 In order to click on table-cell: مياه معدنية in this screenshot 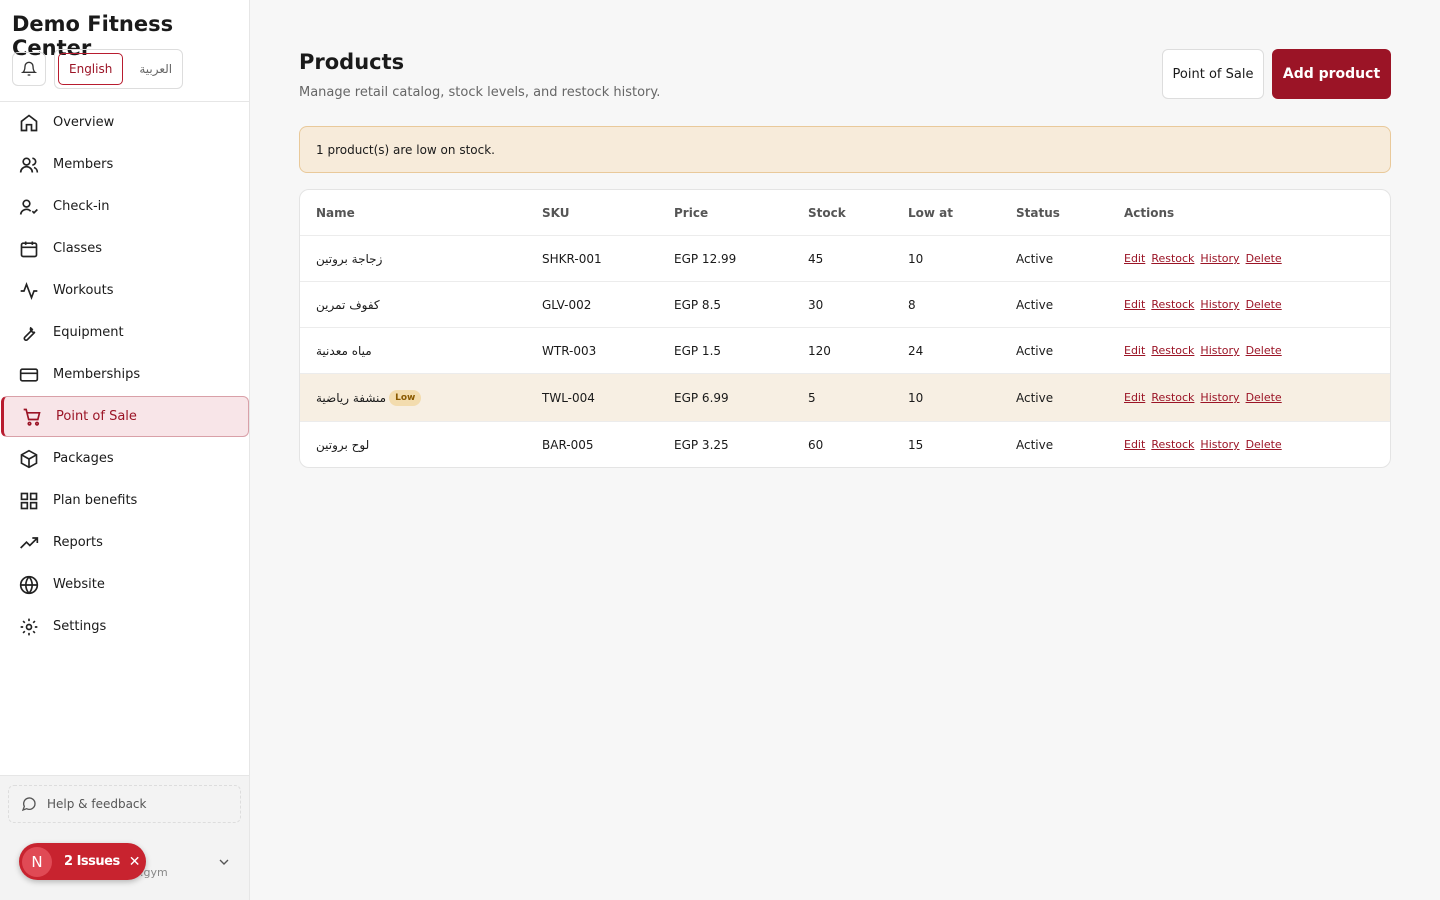, I will do `click(344, 350)`.